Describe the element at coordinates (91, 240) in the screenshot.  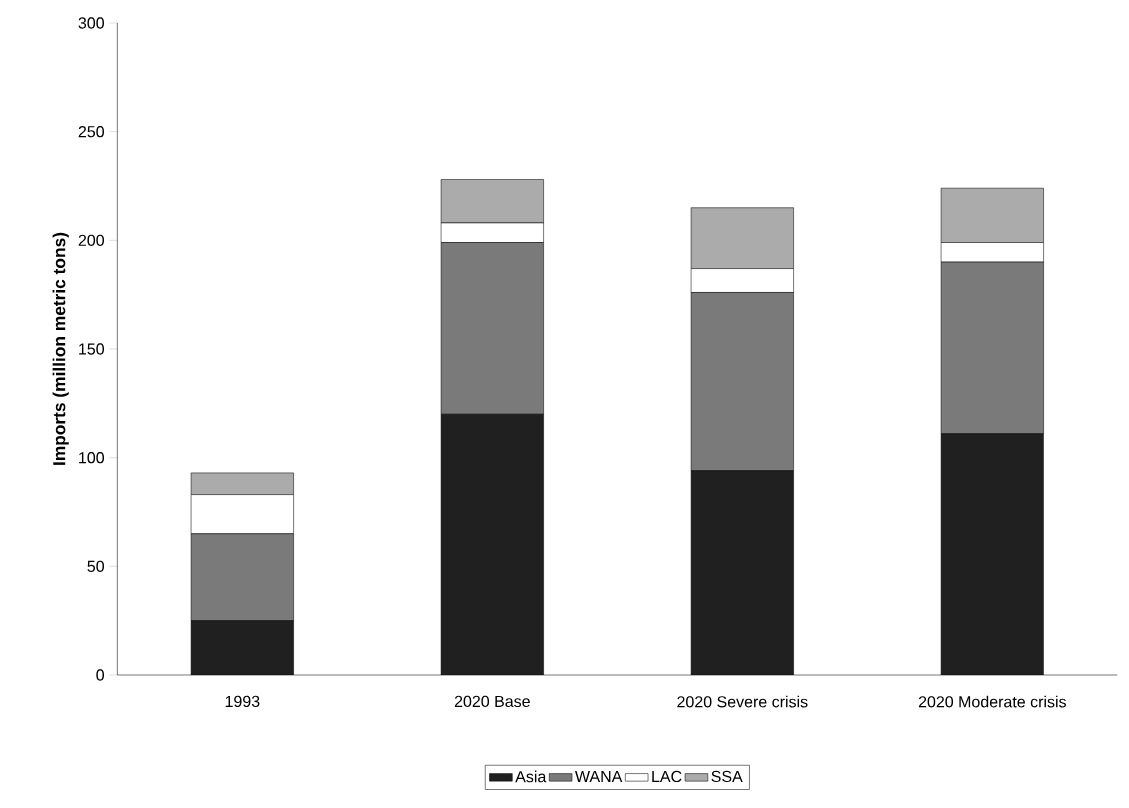
I see `y-tick-label: 200` at that location.